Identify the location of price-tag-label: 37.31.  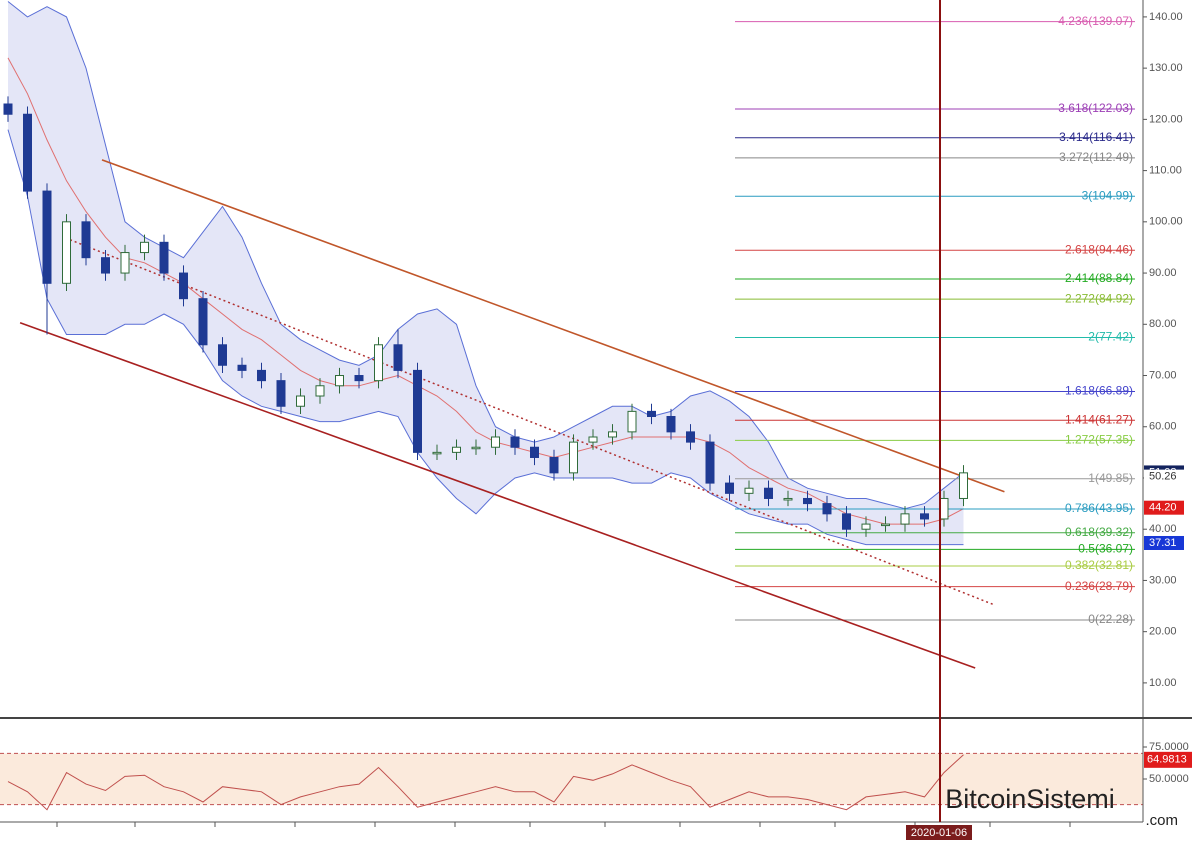
(1163, 543).